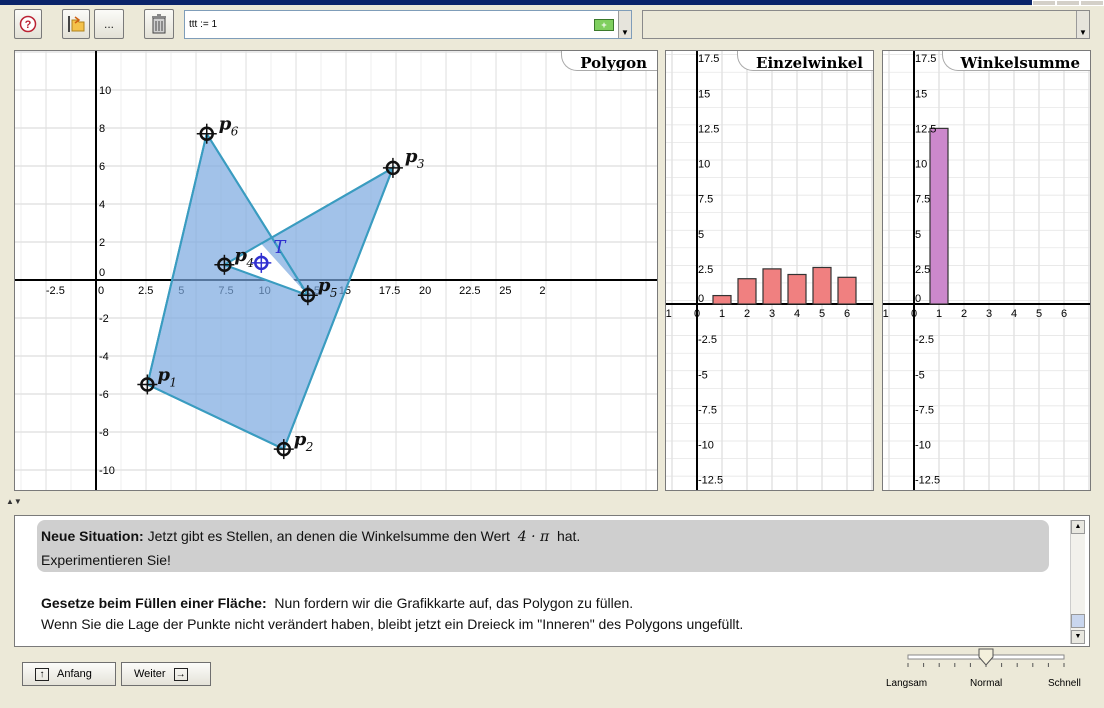 Image resolution: width=1104 pixels, height=708 pixels. I want to click on y-tick-label: -2, so click(104, 319).